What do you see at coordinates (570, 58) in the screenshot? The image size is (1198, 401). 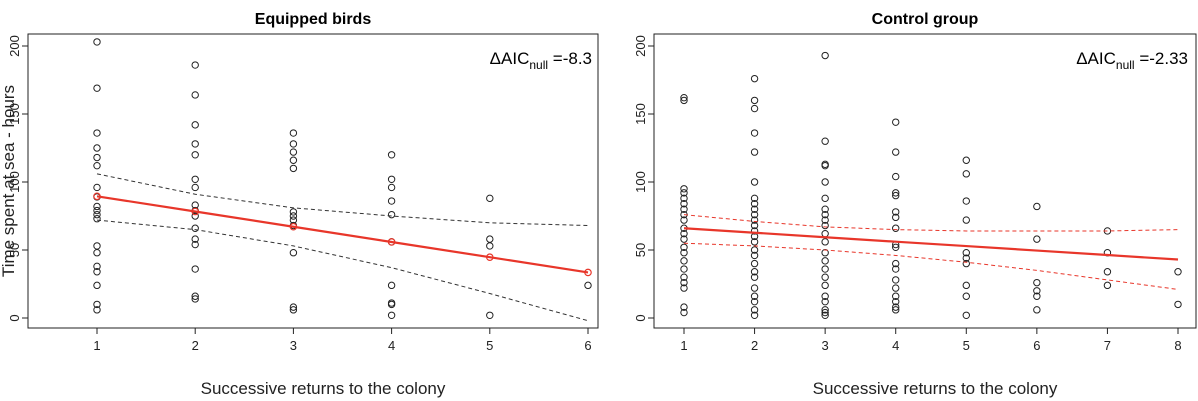 I see `aic-value: =-8.3` at bounding box center [570, 58].